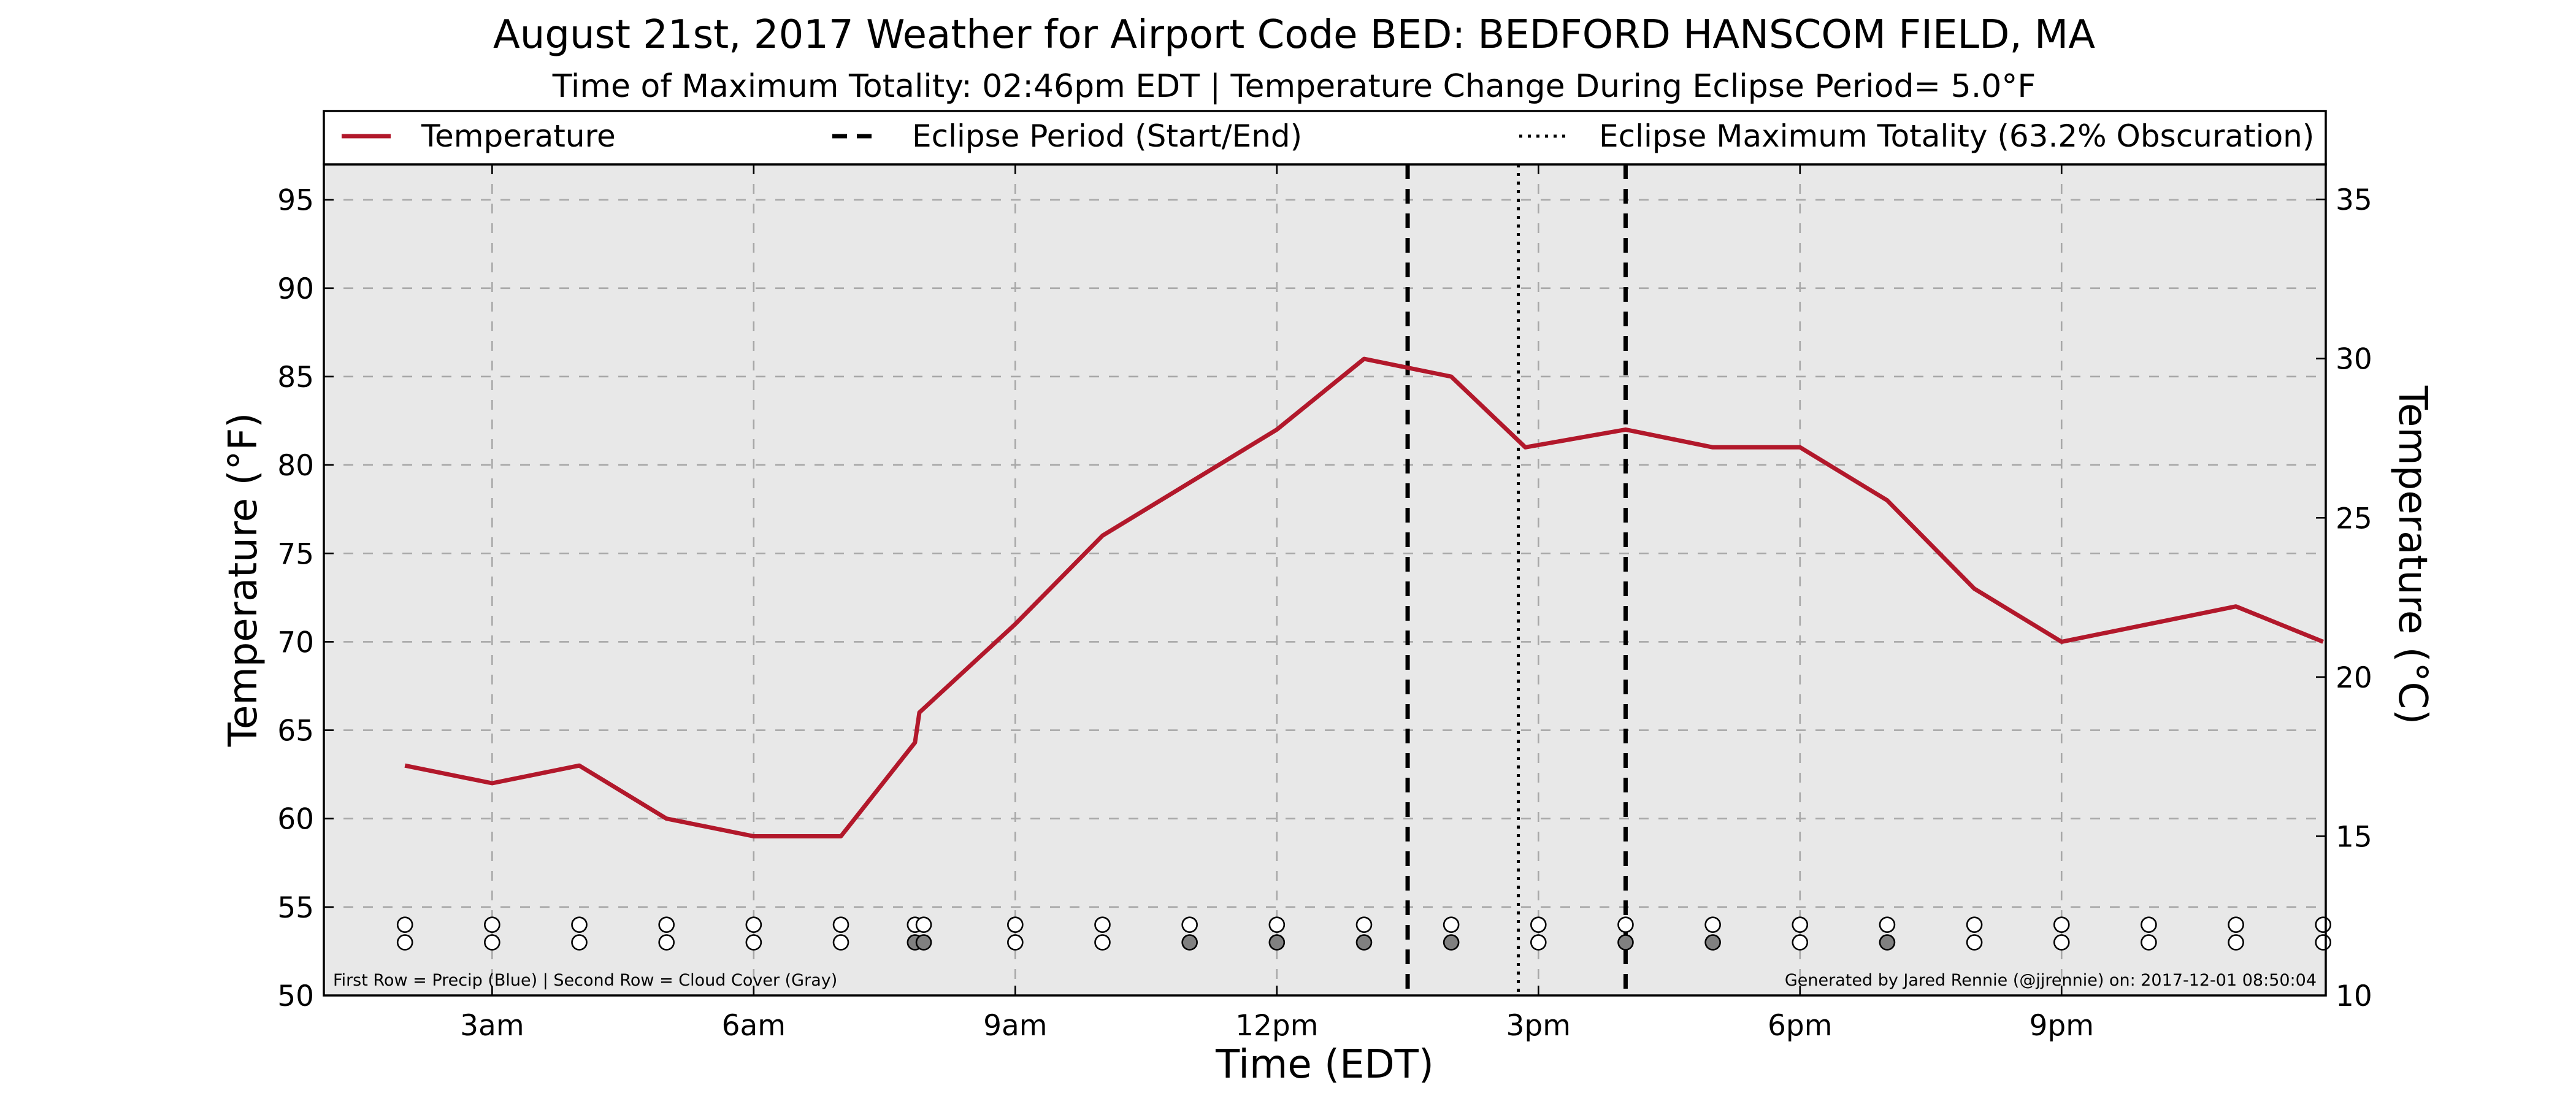 The image size is (2576, 1104). I want to click on y-tick-label: 75, so click(295, 554).